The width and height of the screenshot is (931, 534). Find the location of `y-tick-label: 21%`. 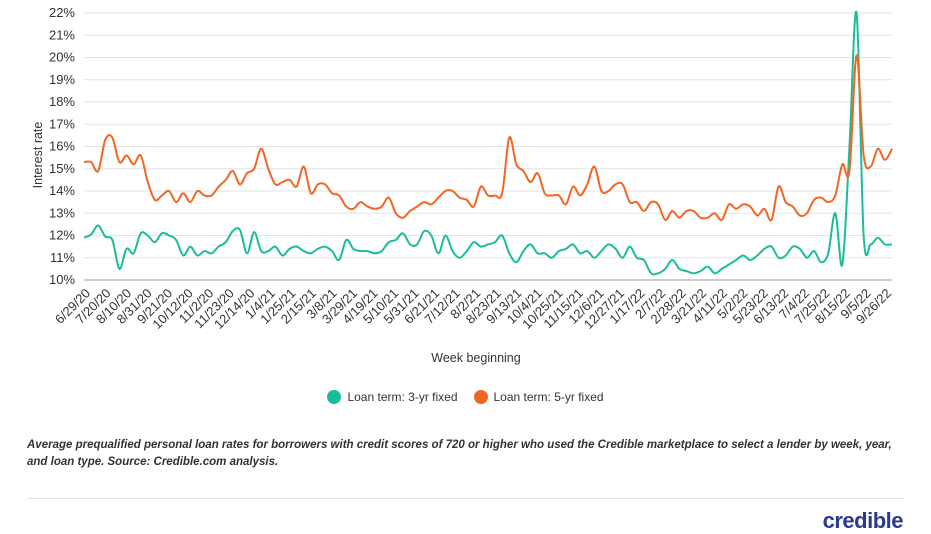

y-tick-label: 21% is located at coordinates (62, 34).